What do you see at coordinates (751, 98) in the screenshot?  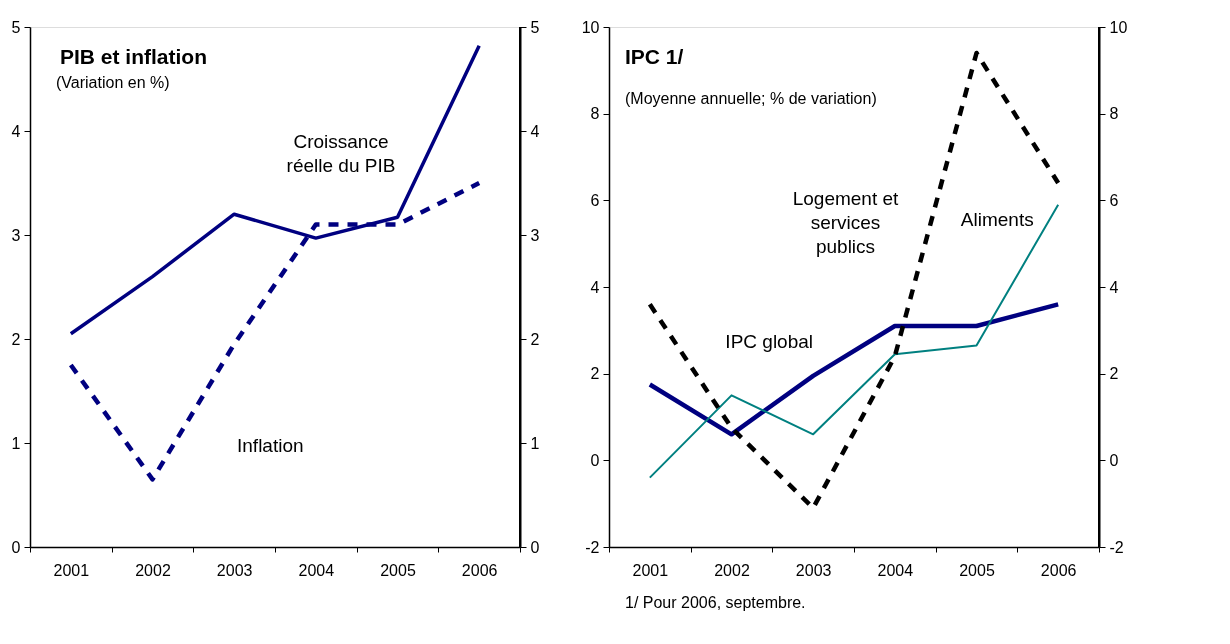 I see `text: (Moyenne annuelle; % de variation)` at bounding box center [751, 98].